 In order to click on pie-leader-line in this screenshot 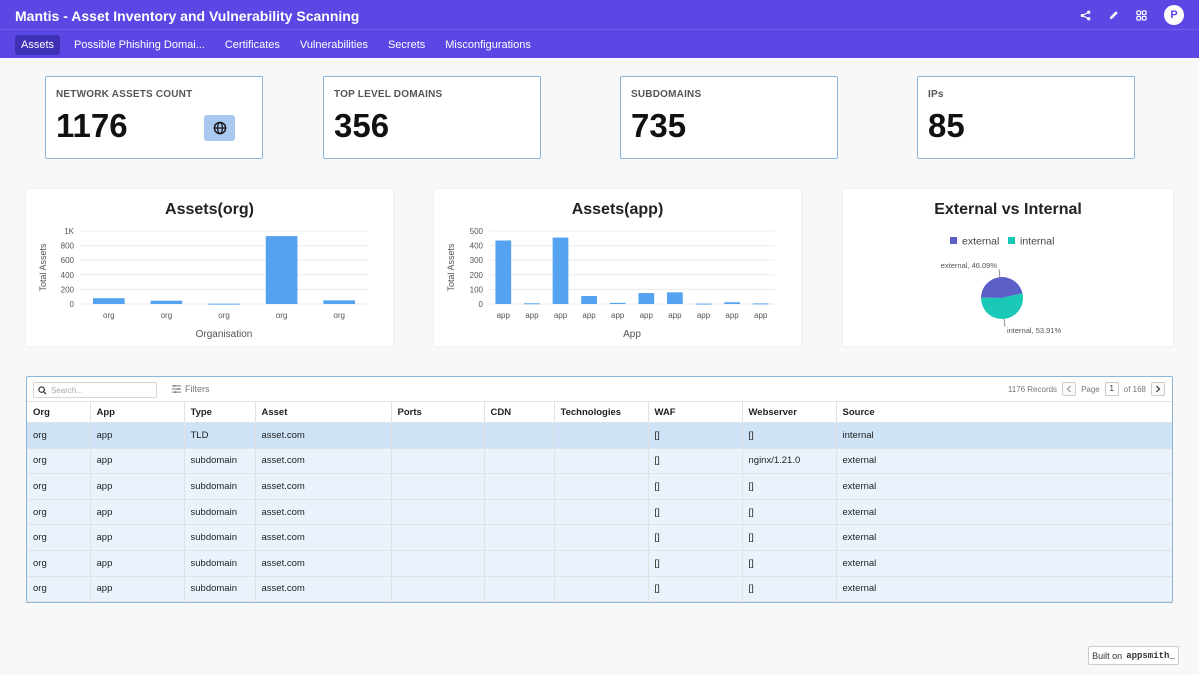, I will do `click(999, 273)`.